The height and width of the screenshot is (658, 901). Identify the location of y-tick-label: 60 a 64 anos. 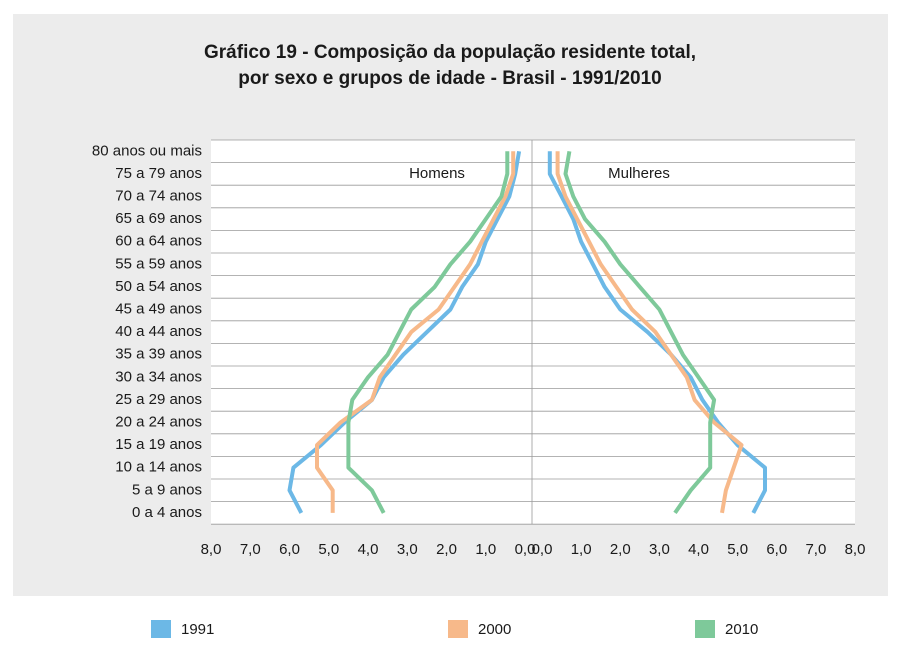
(158, 241).